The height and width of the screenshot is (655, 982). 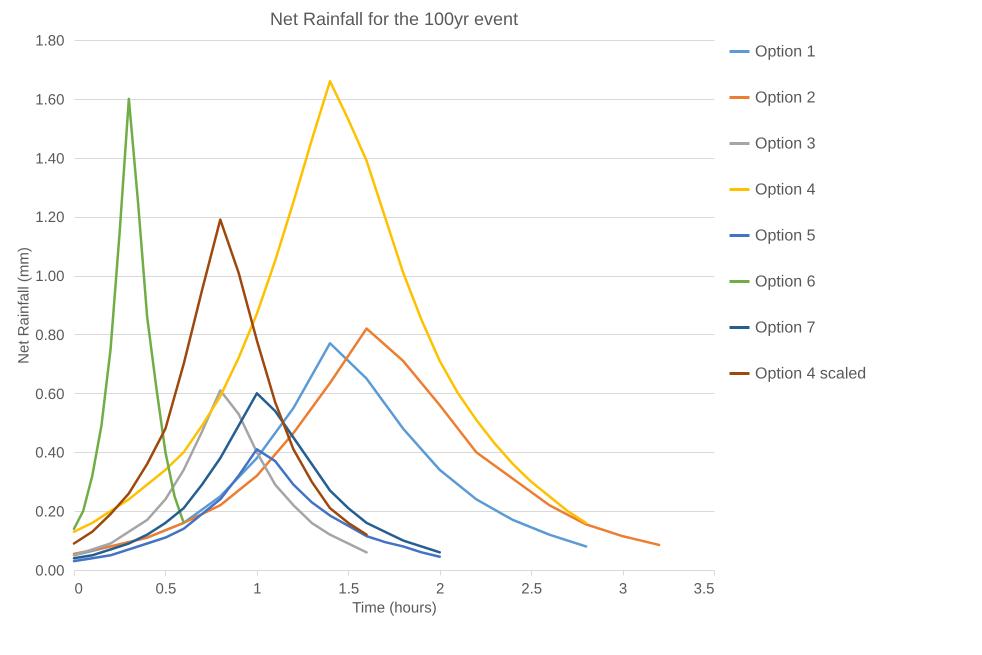 What do you see at coordinates (49, 335) in the screenshot?
I see `y-tick-label: 0.80` at bounding box center [49, 335].